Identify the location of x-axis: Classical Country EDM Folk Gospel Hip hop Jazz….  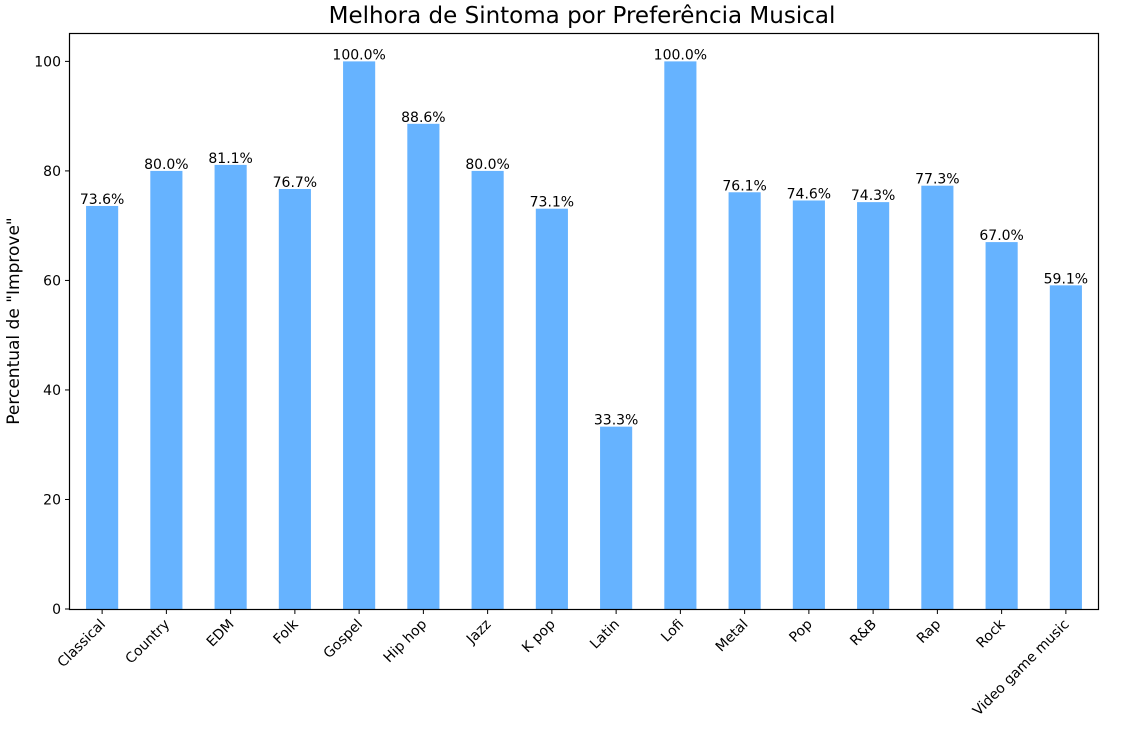
(564, 664).